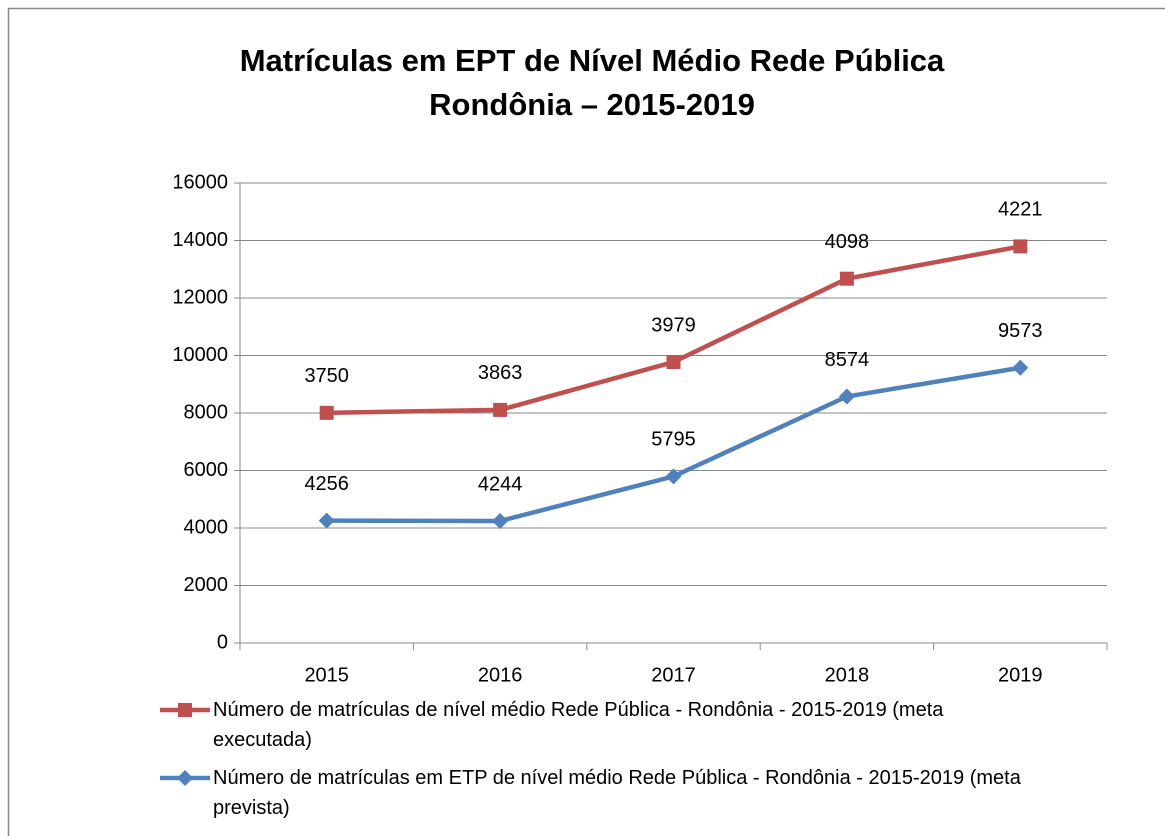  What do you see at coordinates (206, 585) in the screenshot?
I see `y-tick-label: 2000` at bounding box center [206, 585].